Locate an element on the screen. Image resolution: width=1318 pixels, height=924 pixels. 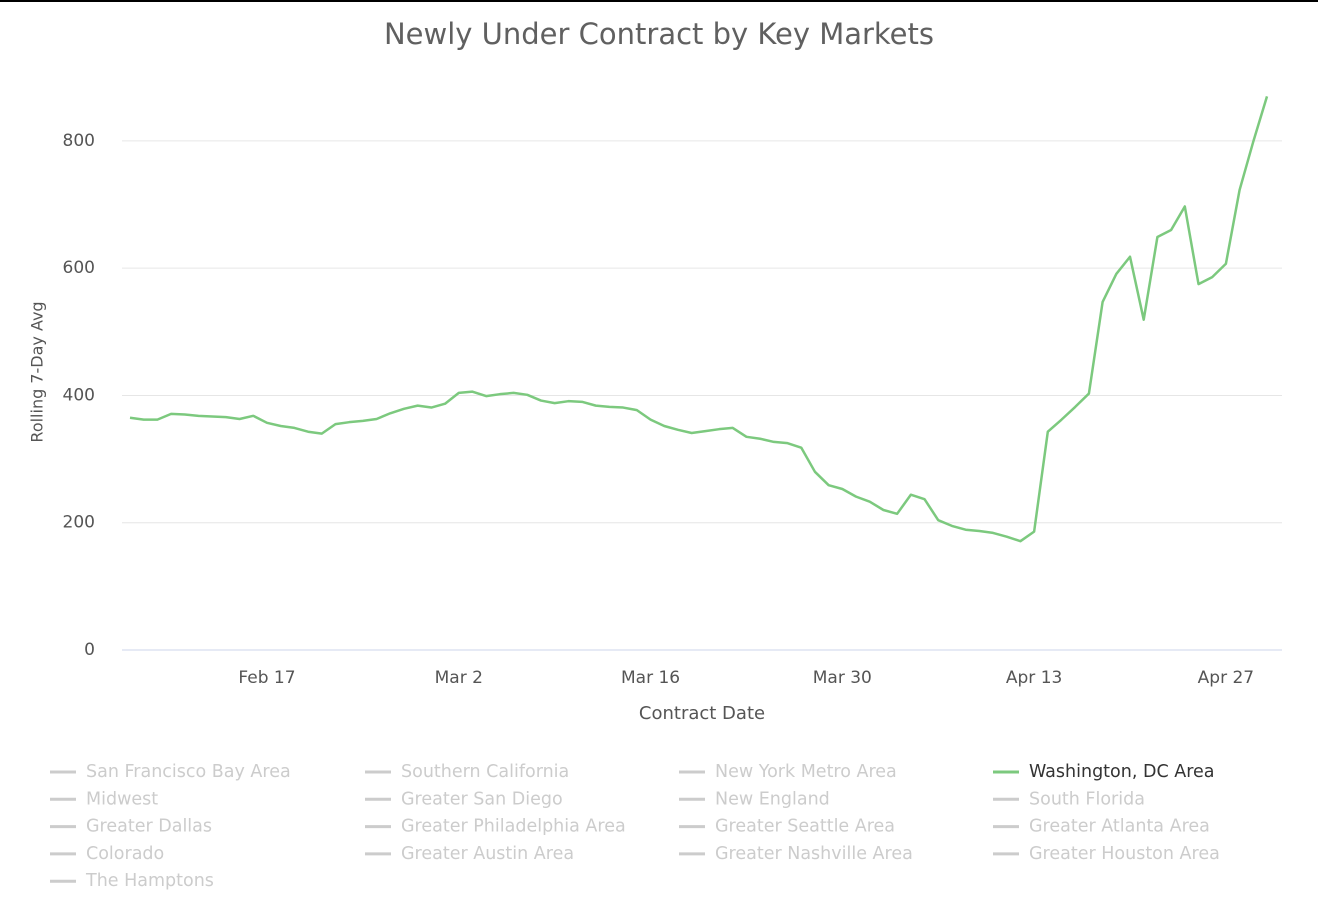
y-tick-label: 400 is located at coordinates (79, 395).